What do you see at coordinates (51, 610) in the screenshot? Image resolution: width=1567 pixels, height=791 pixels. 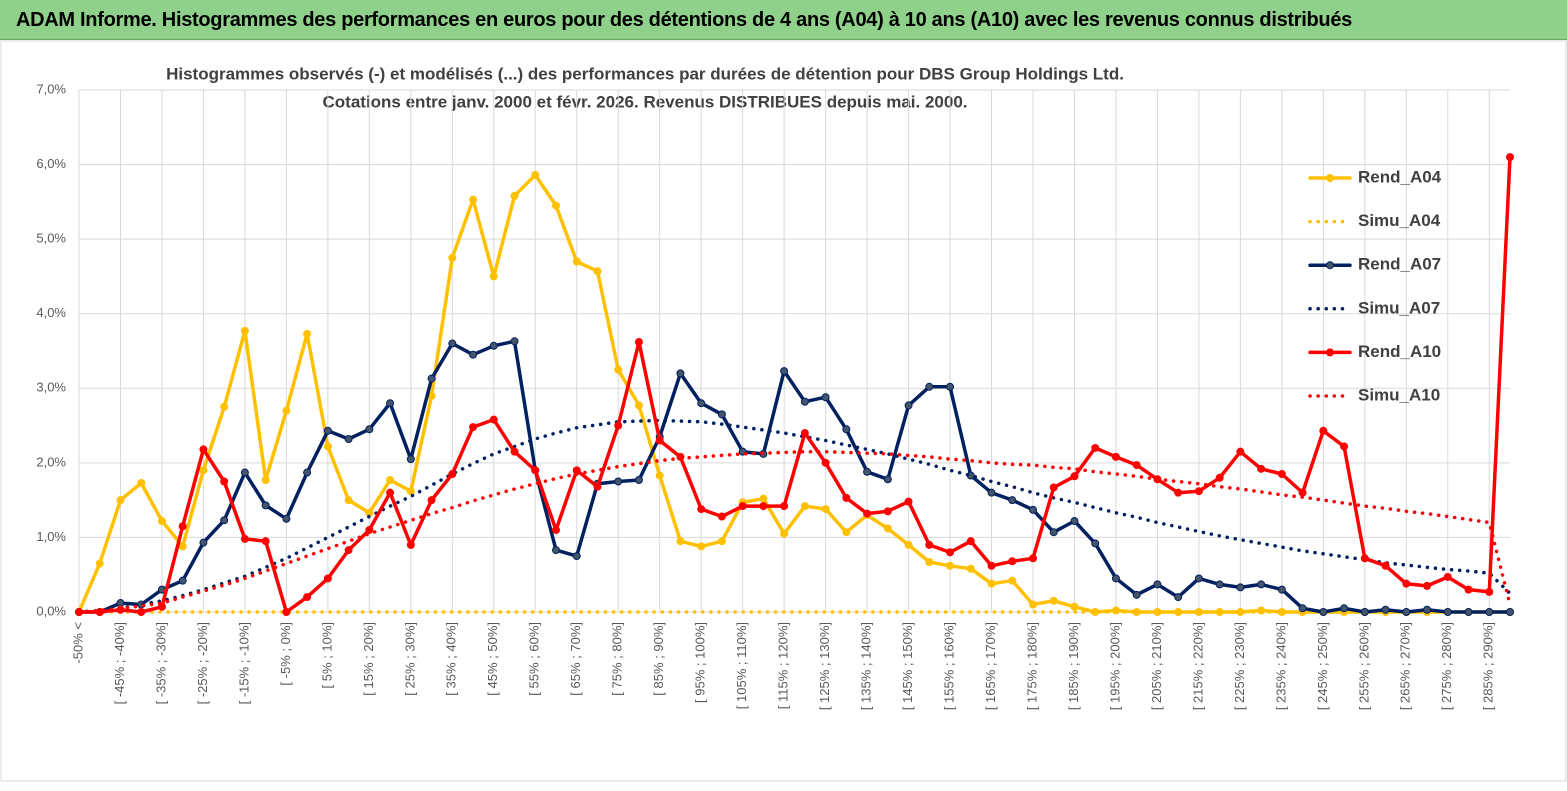 I see `y-tick-label: 0,0%` at bounding box center [51, 610].